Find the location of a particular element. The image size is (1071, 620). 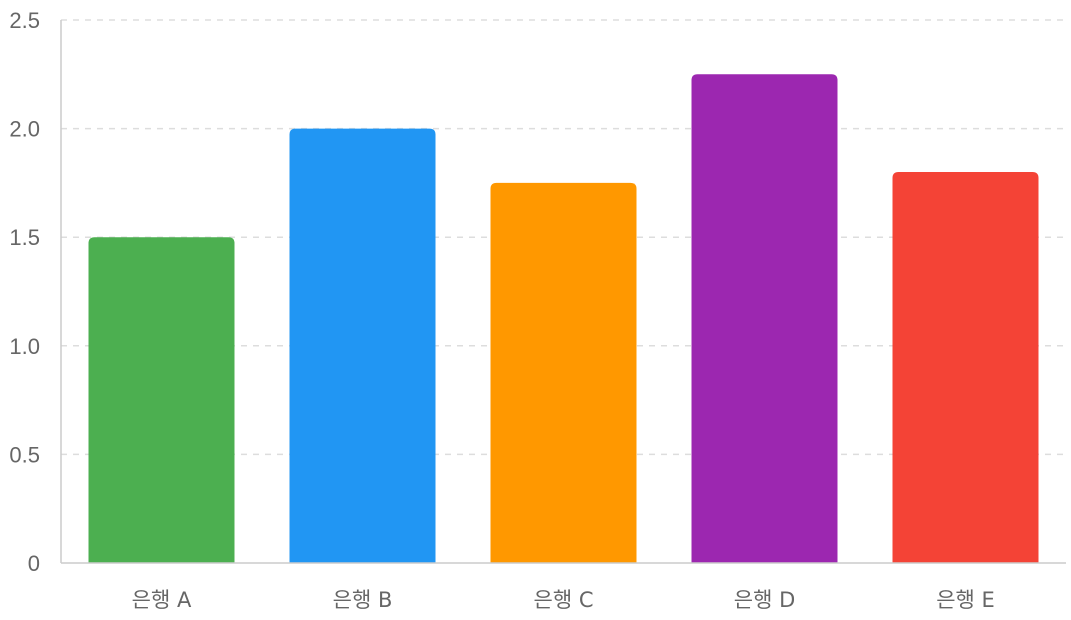

bar-e is located at coordinates (965, 368).